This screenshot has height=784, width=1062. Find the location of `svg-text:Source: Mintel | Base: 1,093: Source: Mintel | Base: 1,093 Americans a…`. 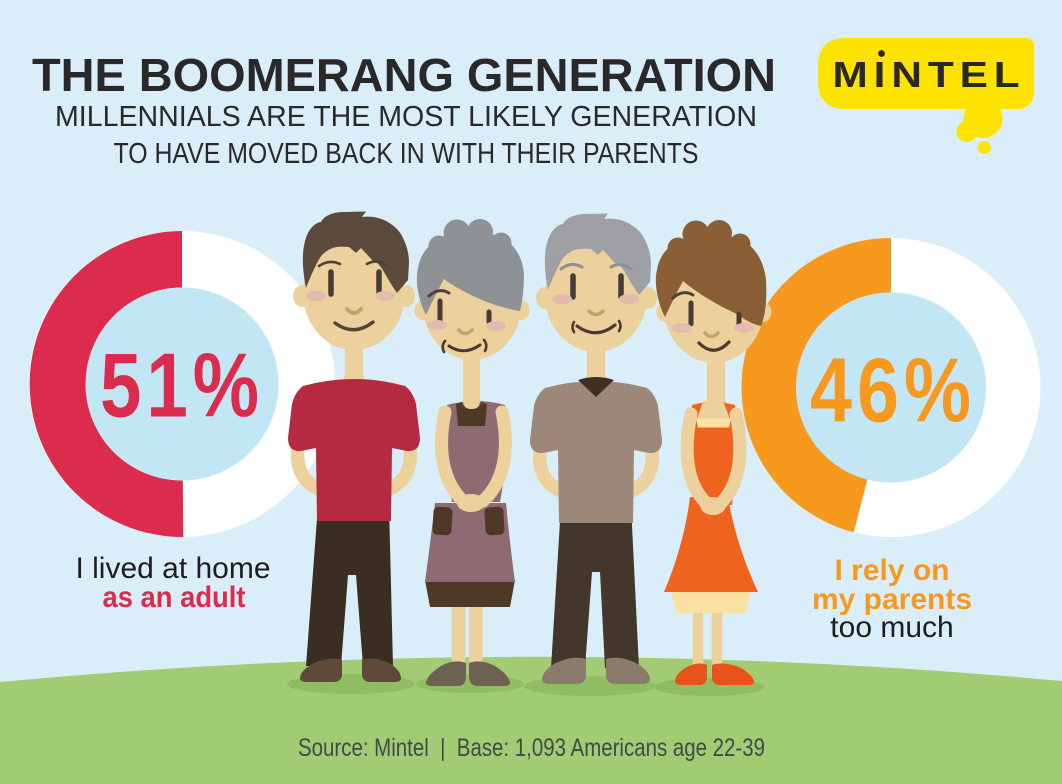

svg-text:Source: Mintel | Base: 1,093: Source: Mintel | Base: 1,093 Americans a… is located at coordinates (531, 748).